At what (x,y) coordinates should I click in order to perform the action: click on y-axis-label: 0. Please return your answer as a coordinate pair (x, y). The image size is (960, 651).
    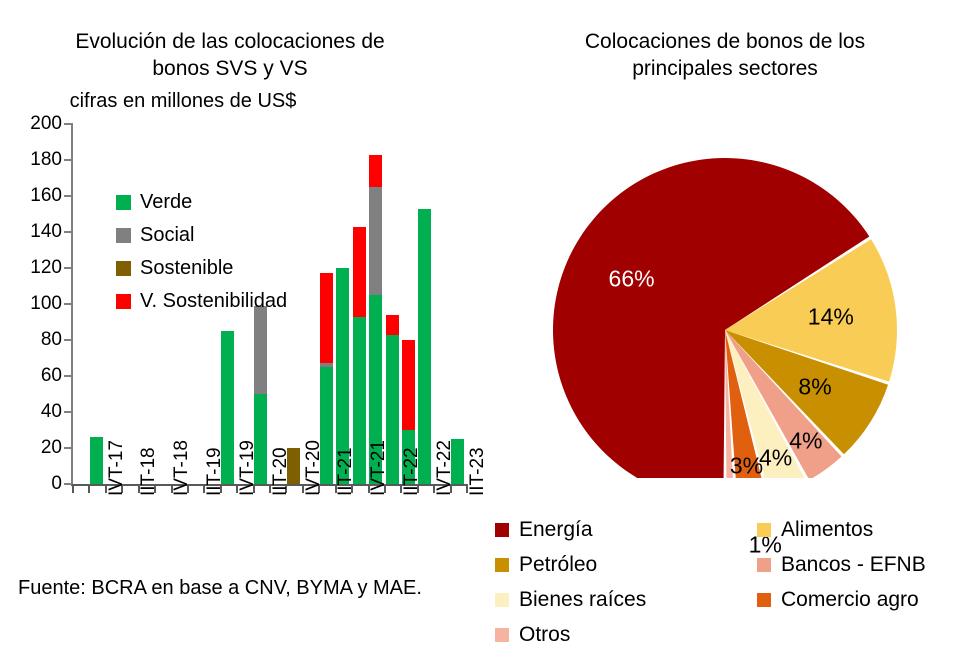
    Looking at the image, I should click on (56, 483).